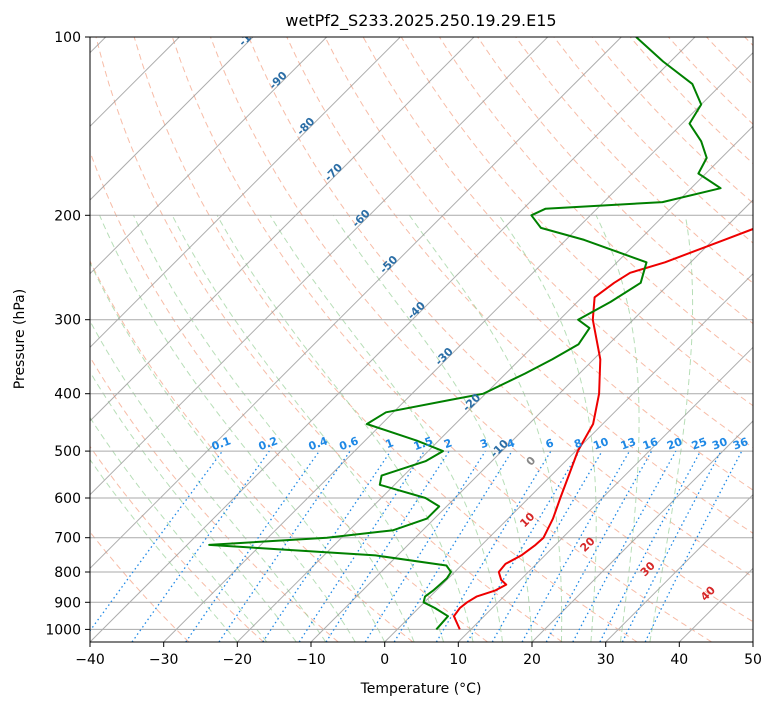 This screenshot has width=775, height=708. I want to click on mixing-ratio-label: 20, so click(674, 444).